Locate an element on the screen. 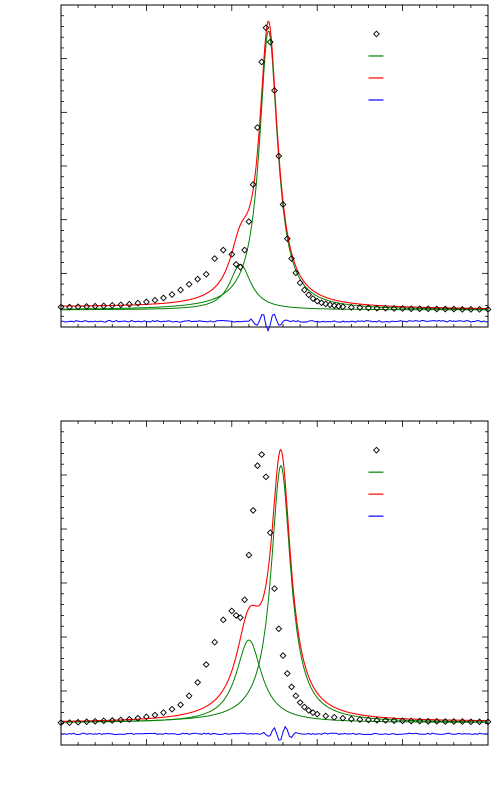  legend is located at coordinates (376, 481).